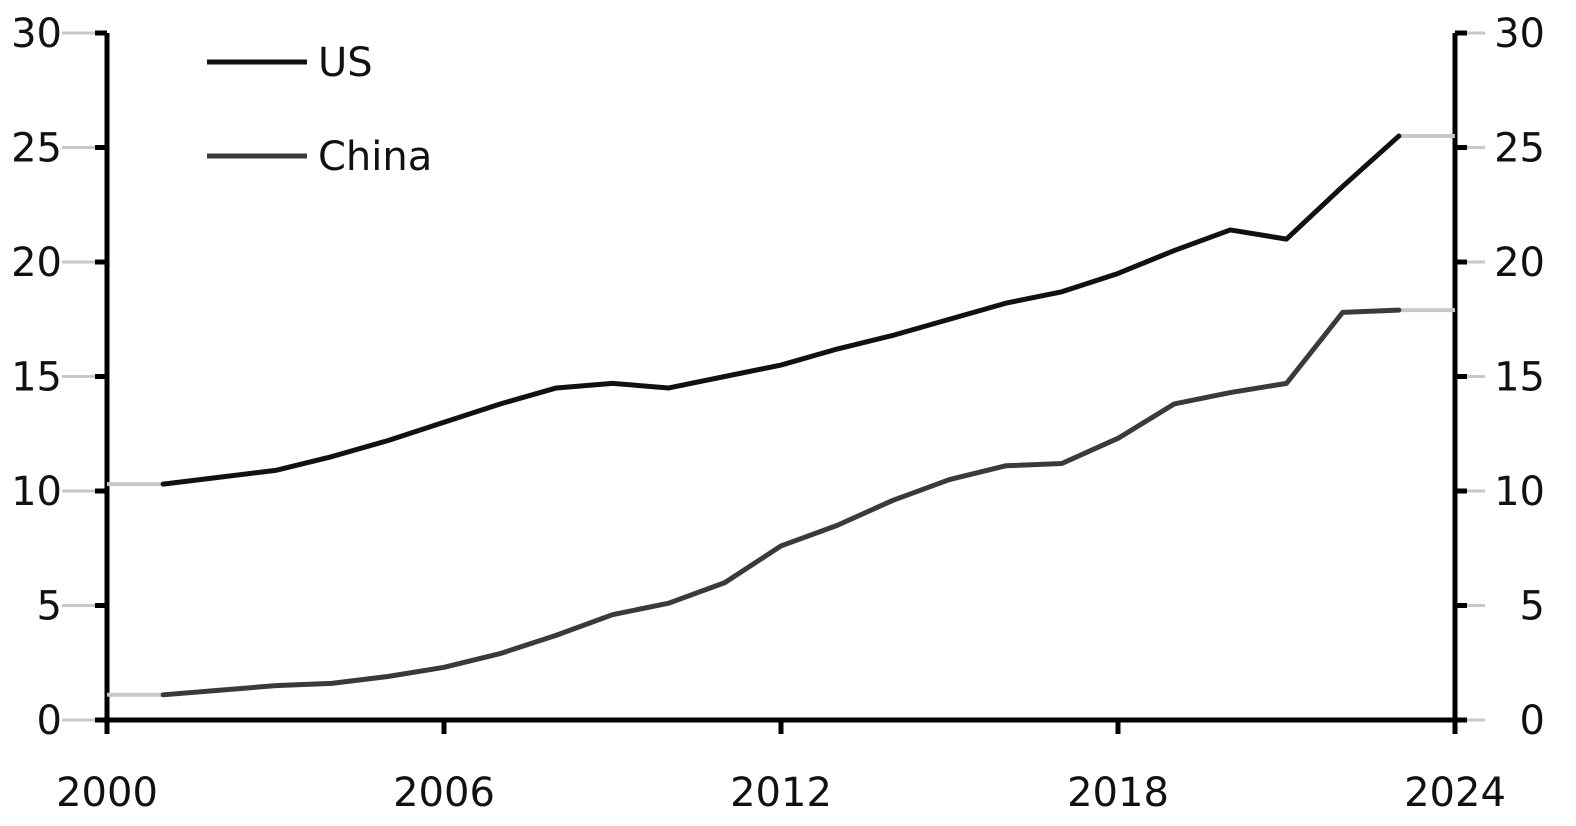 This screenshot has width=1576, height=826. Describe the element at coordinates (1519, 263) in the screenshot. I see `y-tick-label-right: 20` at that location.